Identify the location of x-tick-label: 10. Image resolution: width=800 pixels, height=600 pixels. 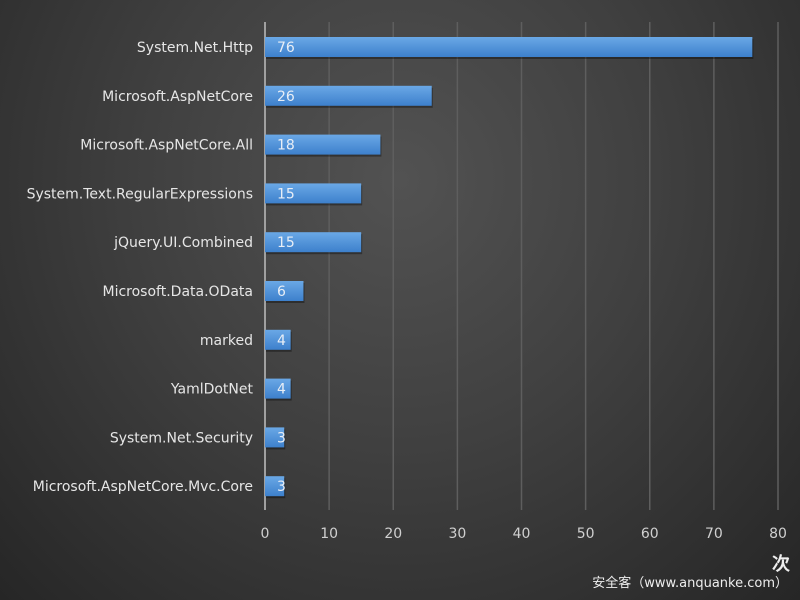
(329, 534).